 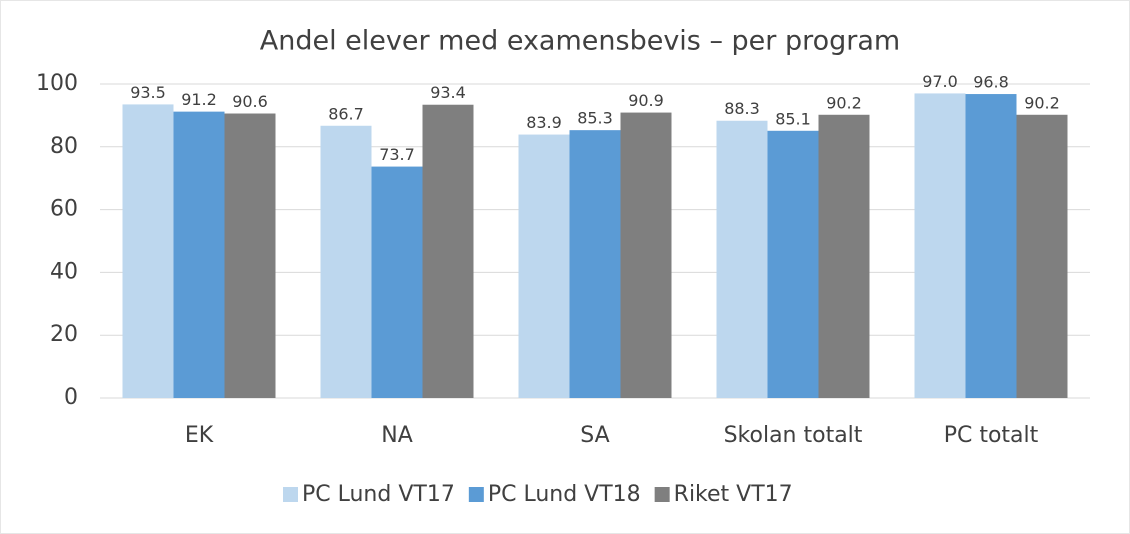 I want to click on data-label: 73.7, so click(x=397, y=154).